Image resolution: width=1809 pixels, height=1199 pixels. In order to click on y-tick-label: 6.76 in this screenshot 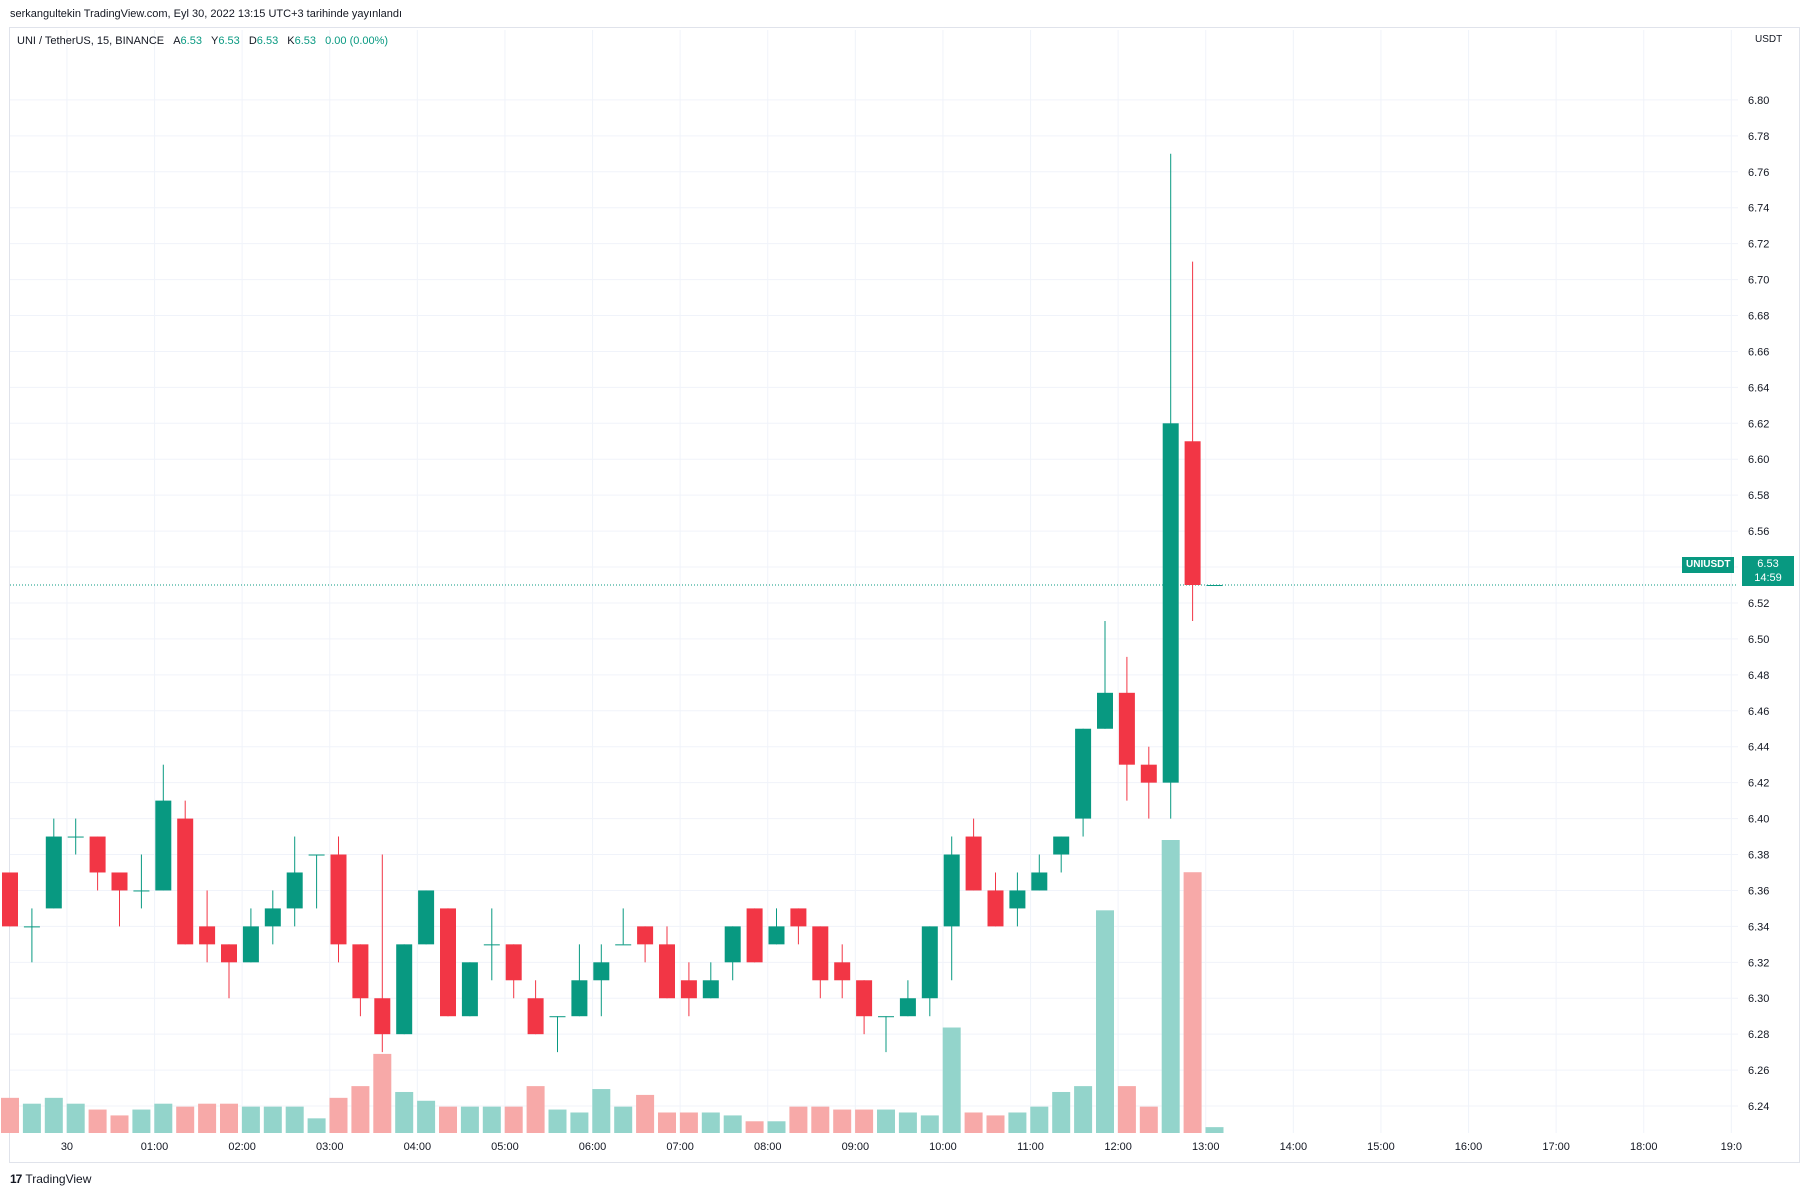, I will do `click(1758, 173)`.